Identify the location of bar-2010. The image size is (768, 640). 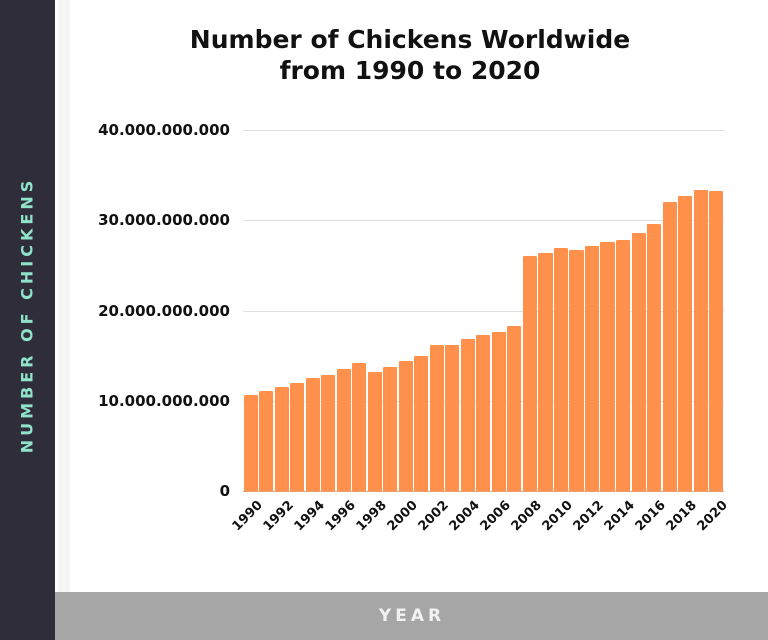
(561, 369).